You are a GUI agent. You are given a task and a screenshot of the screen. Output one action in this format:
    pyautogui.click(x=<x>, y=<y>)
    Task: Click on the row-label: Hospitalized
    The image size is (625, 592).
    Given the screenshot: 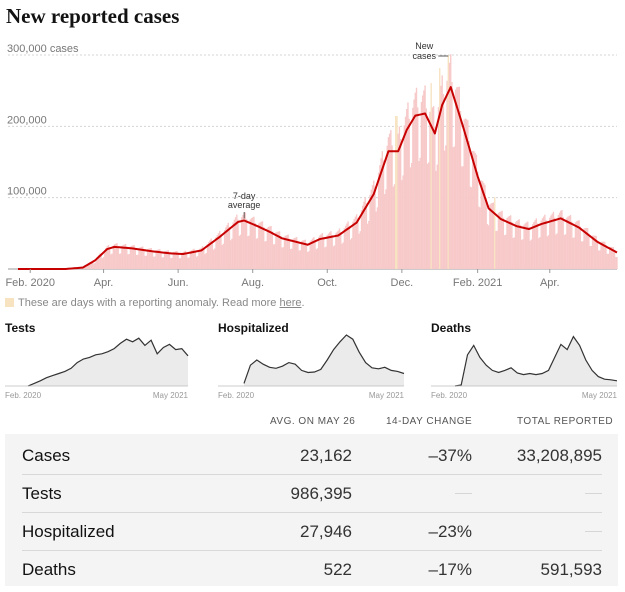 What is the action you would take?
    pyautogui.click(x=68, y=531)
    